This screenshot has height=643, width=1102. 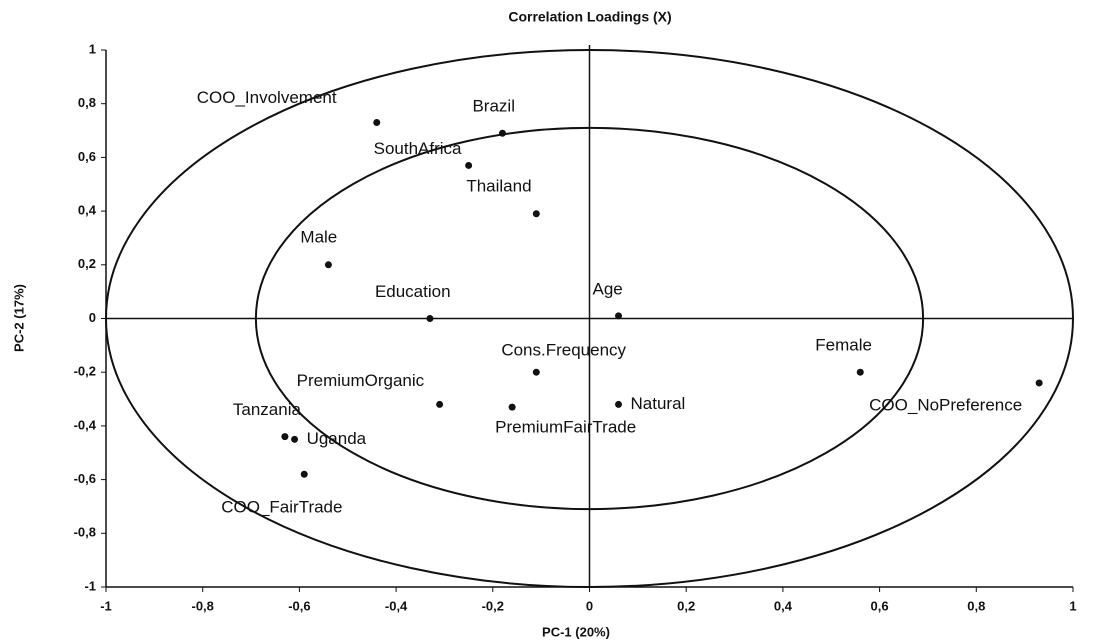 I want to click on y-tick-label: -0,8, so click(x=85, y=532).